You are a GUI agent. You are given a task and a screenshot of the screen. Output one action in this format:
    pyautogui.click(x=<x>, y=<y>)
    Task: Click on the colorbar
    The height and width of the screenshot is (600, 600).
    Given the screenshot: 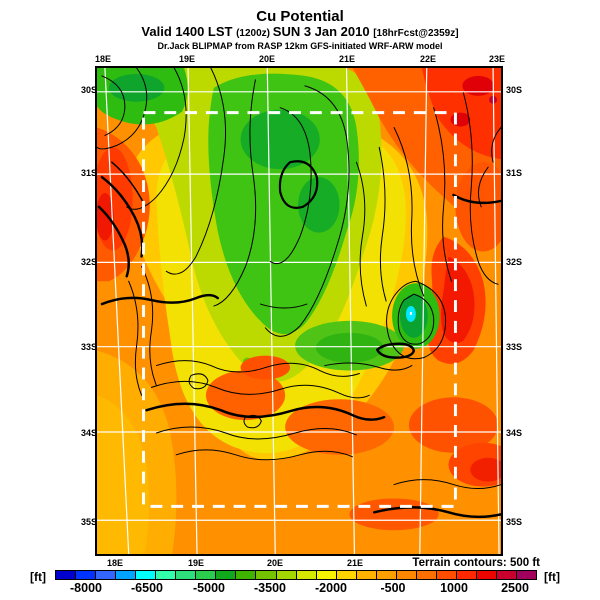 What is the action you would take?
    pyautogui.click(x=296, y=575)
    